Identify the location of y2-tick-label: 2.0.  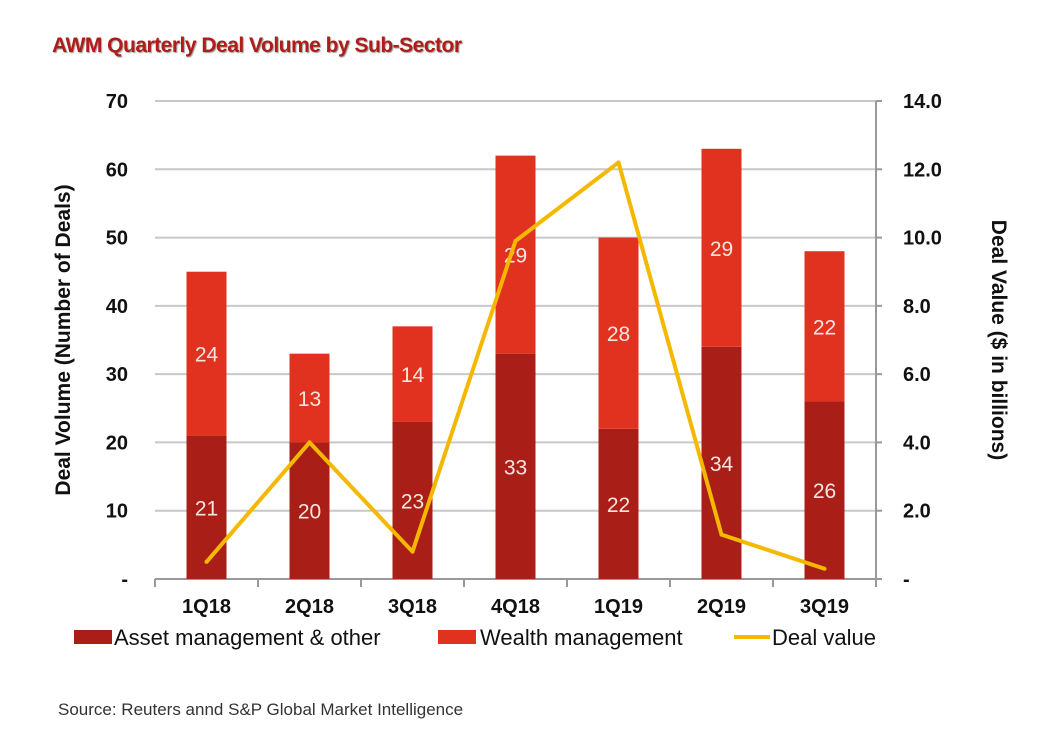
(917, 512).